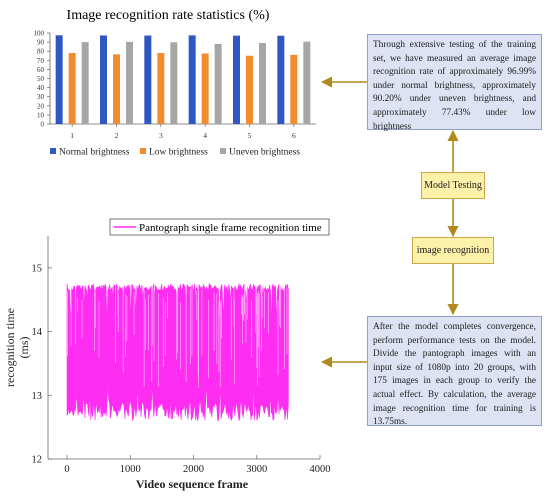  I want to click on bottom-y-axis-label: recognition time(ms), so click(17, 347).